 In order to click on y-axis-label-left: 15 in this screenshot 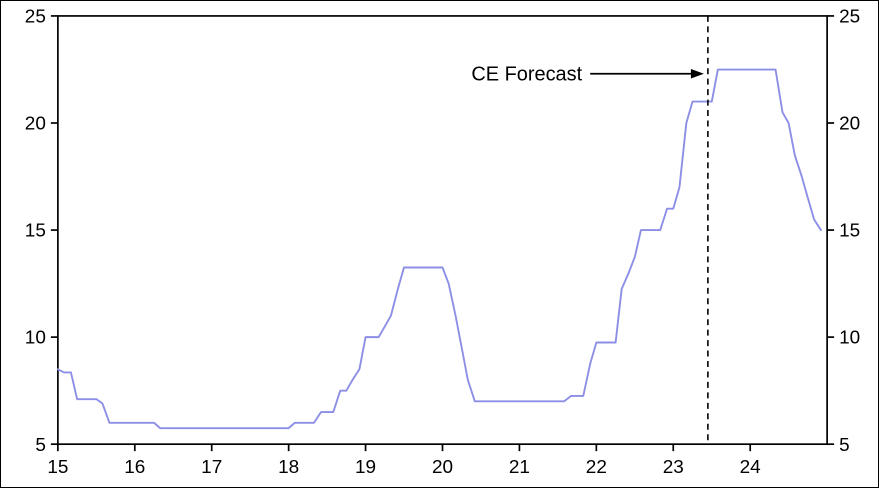, I will do `click(35, 231)`.